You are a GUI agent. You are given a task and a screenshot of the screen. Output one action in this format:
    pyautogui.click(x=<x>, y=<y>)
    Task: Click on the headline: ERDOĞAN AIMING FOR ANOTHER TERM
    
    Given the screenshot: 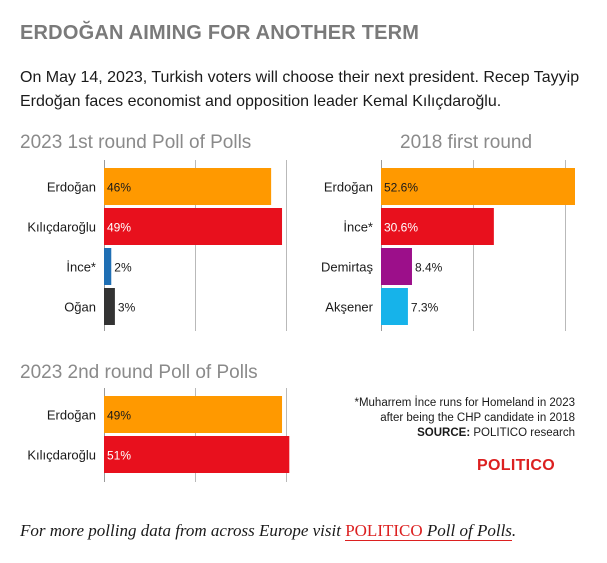 What is the action you would take?
    pyautogui.click(x=220, y=33)
    